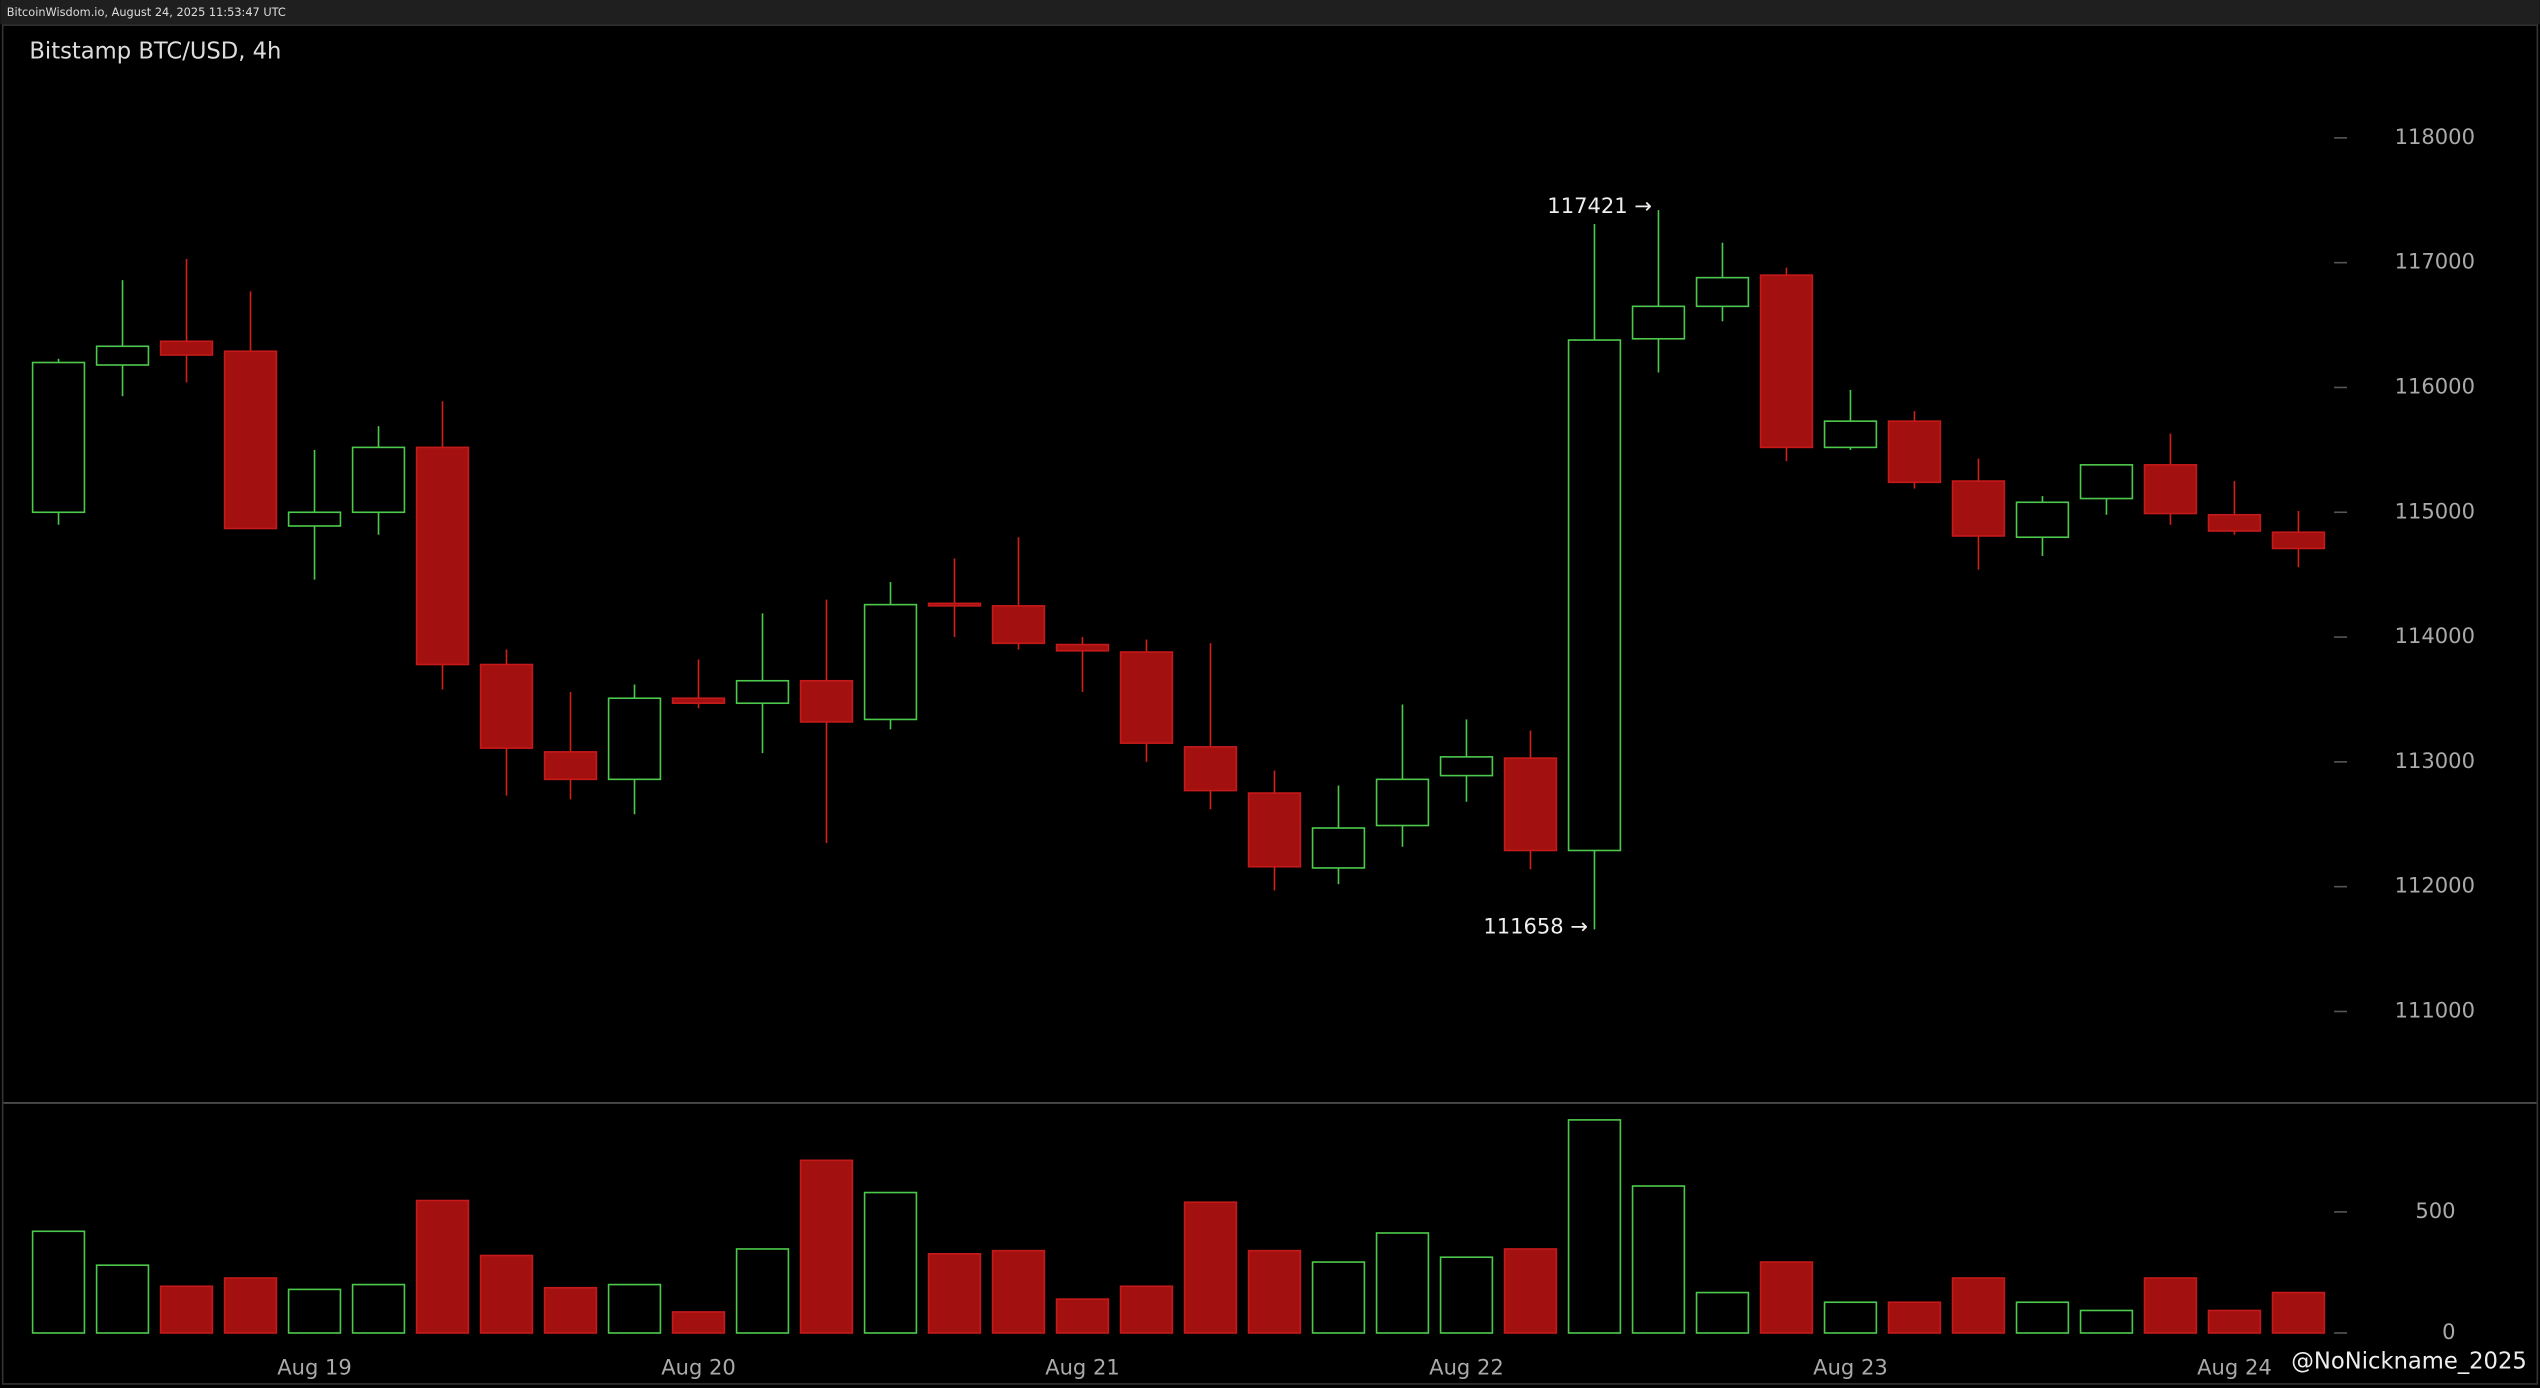  I want to click on y-tick-label: 116000, so click(2435, 385).